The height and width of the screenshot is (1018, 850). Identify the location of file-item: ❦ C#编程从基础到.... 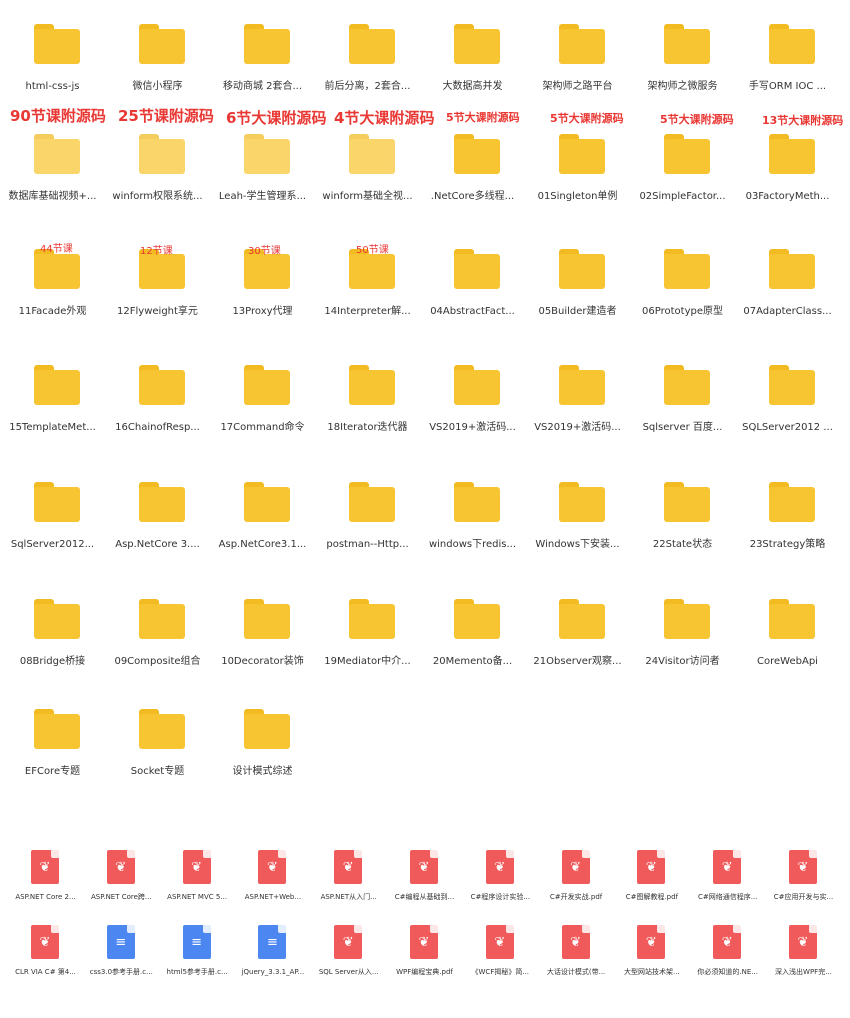
(424, 883).